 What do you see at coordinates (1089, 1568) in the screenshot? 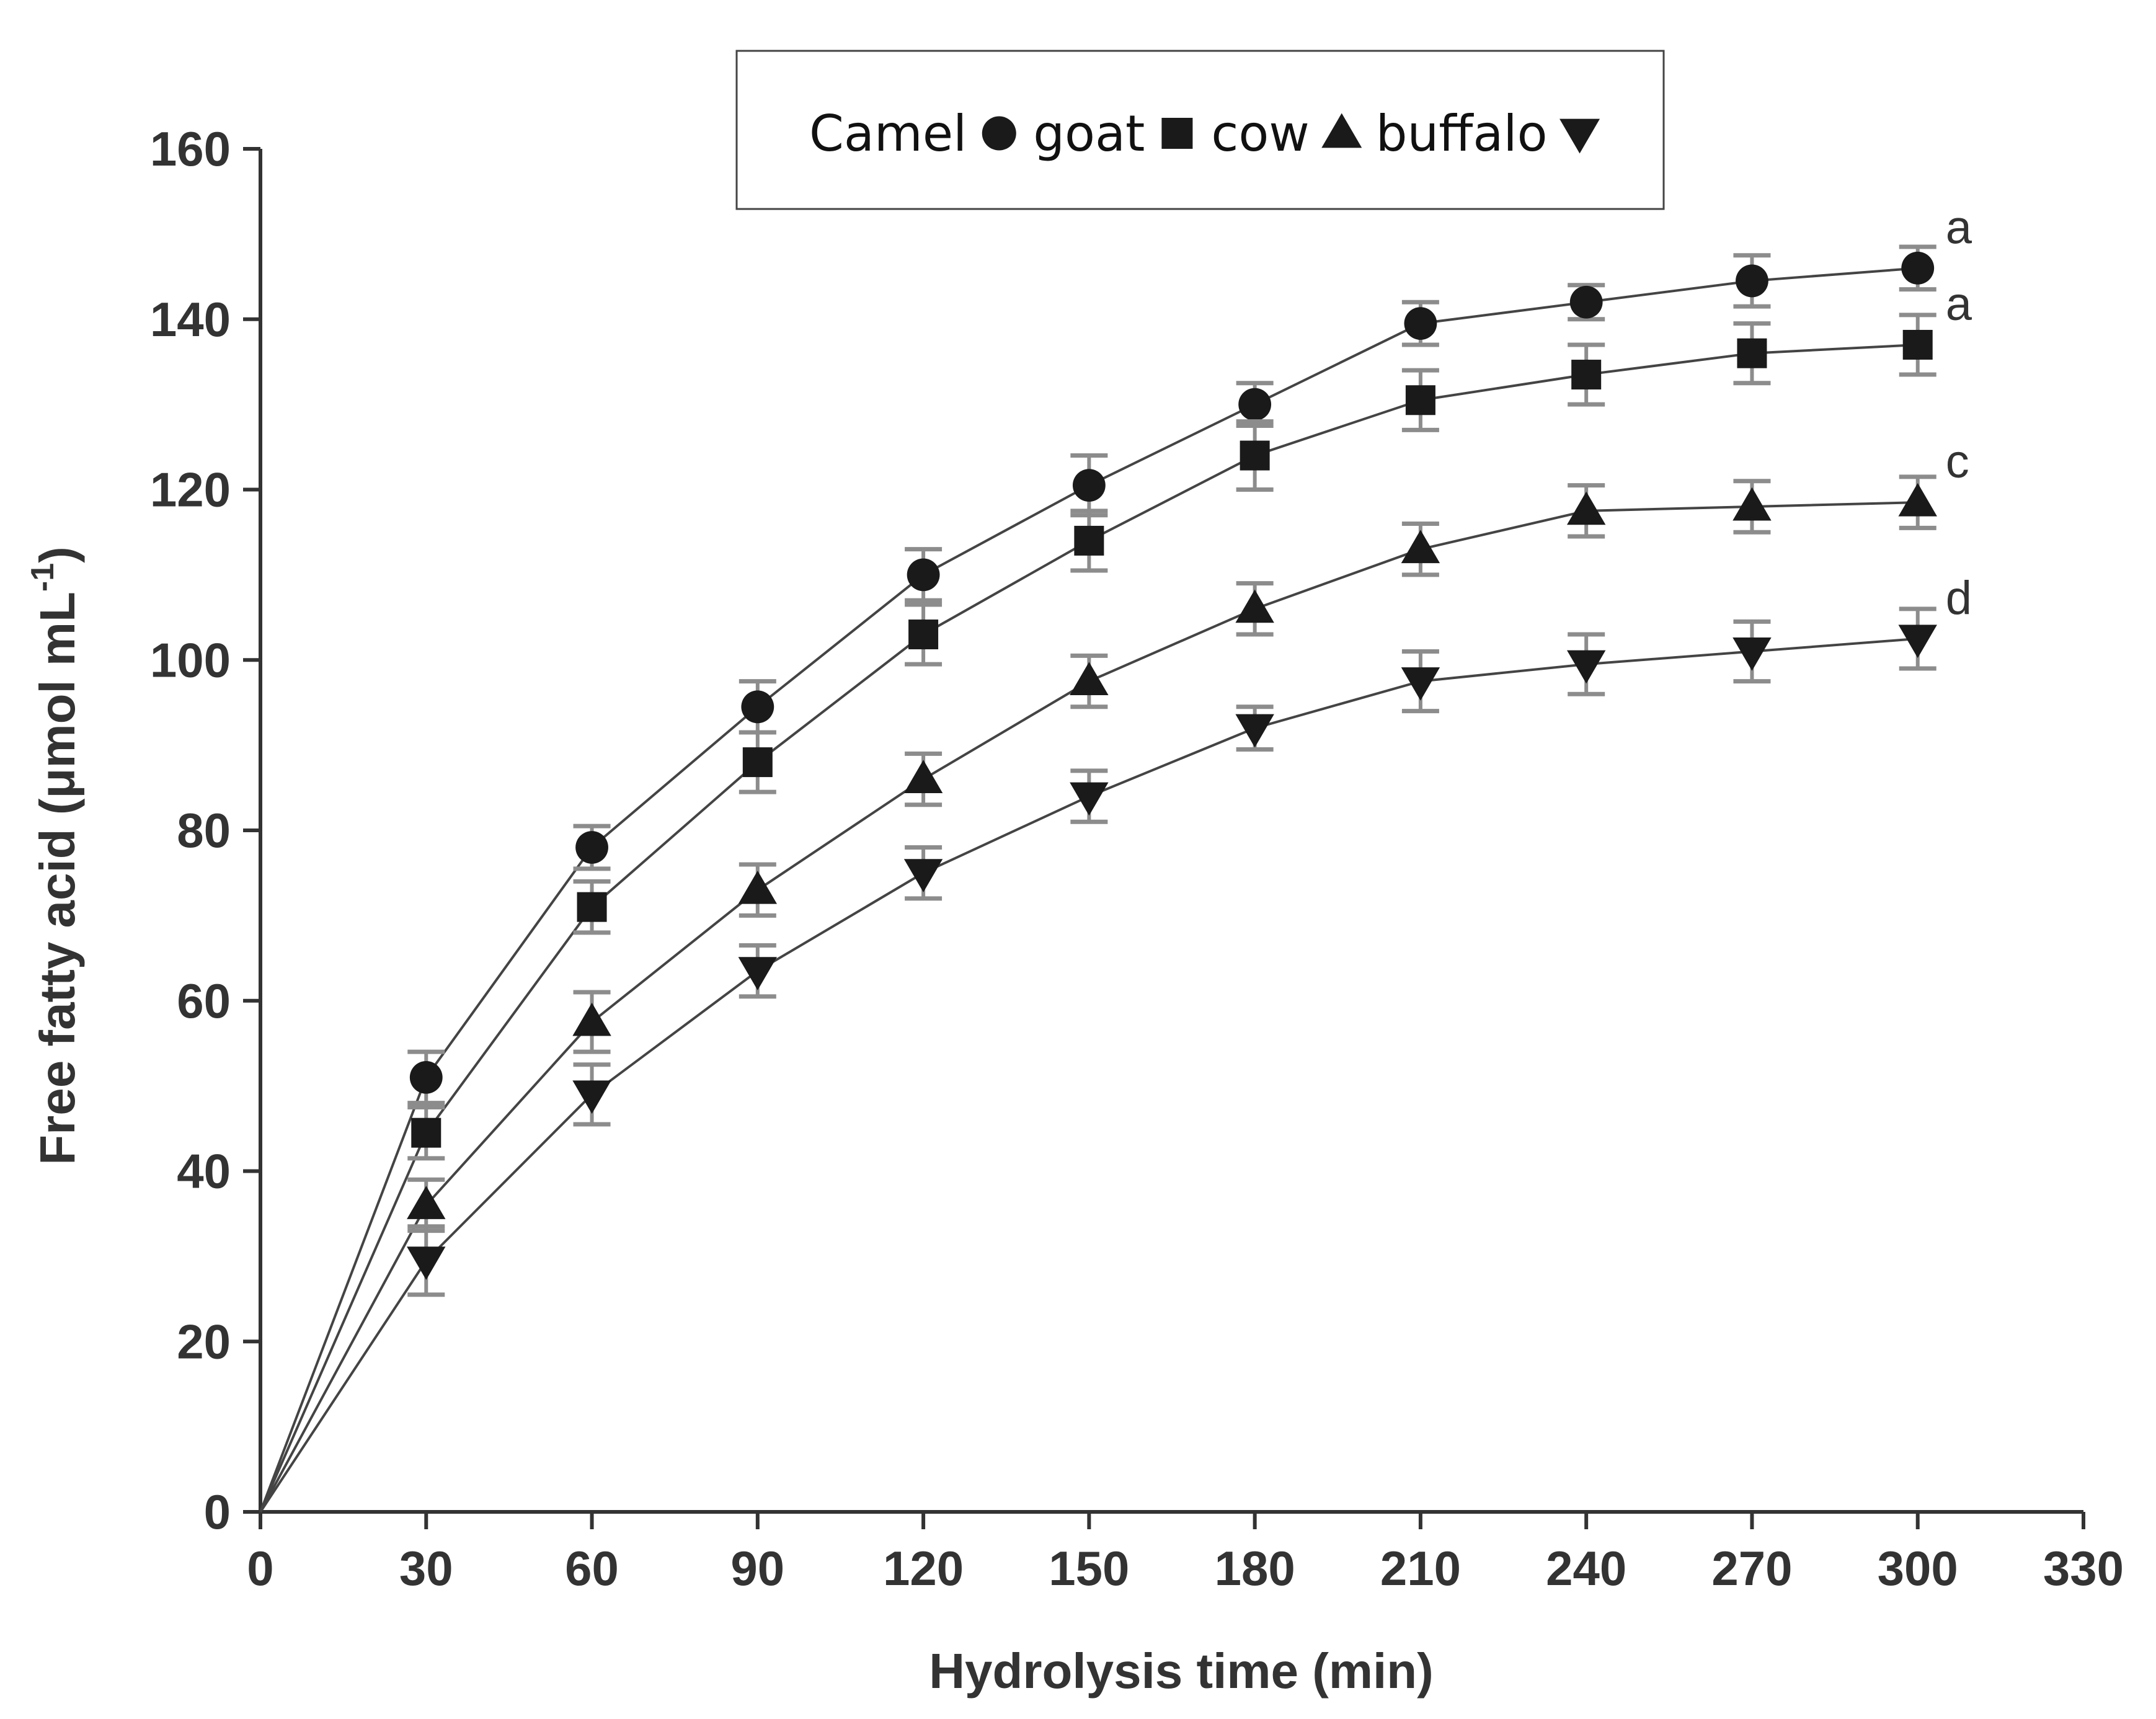
I see `x-tick-label: 150` at bounding box center [1089, 1568].